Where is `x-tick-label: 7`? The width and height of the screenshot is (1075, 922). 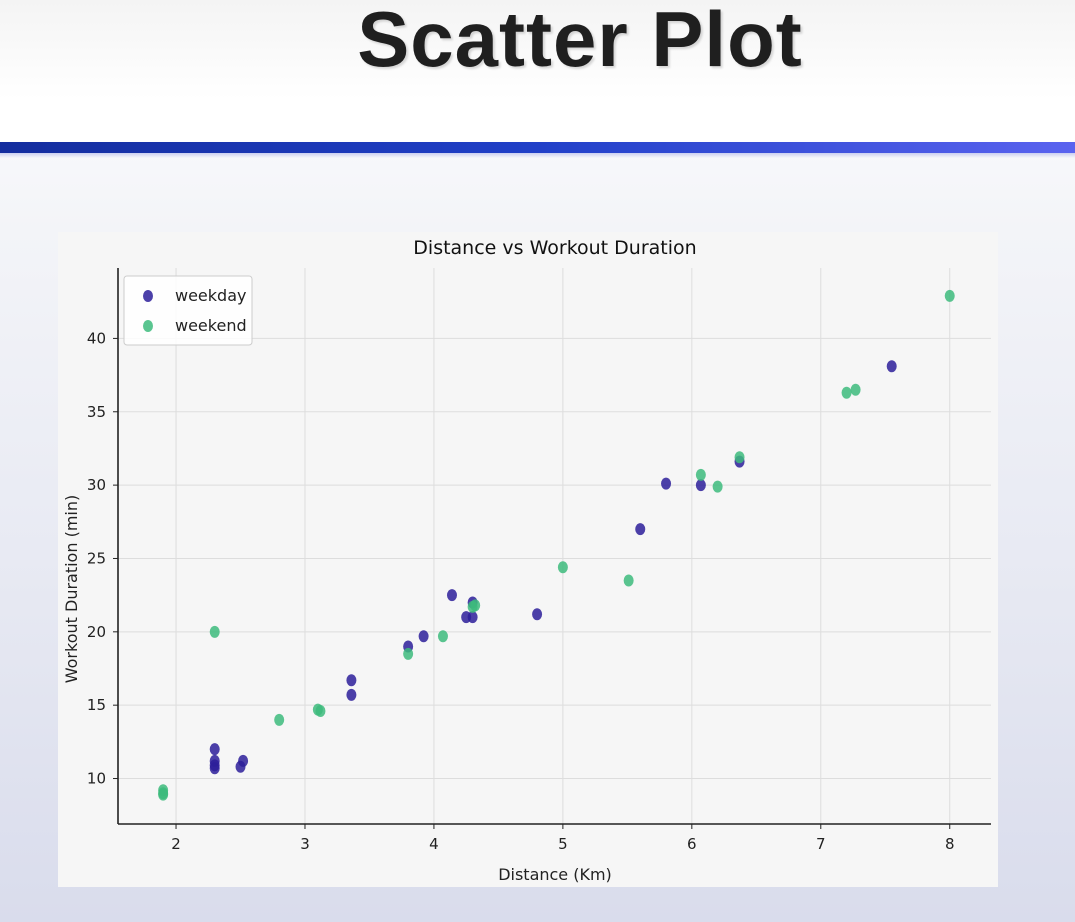
x-tick-label: 7 is located at coordinates (821, 844).